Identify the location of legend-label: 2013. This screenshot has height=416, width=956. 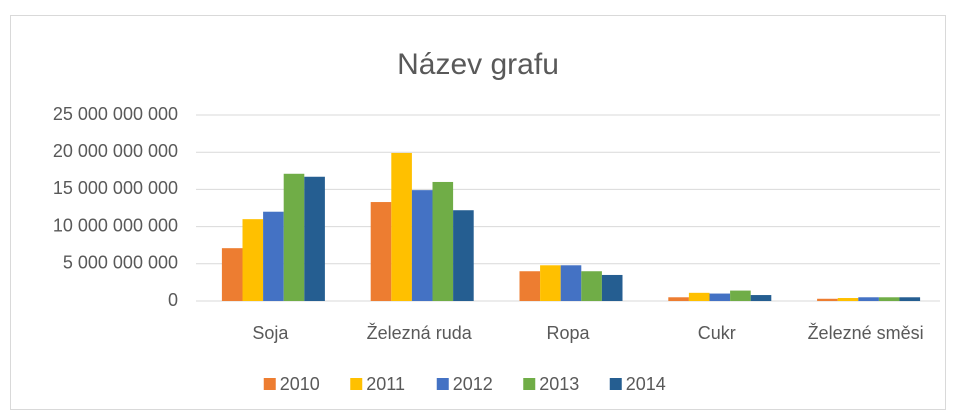
(559, 384).